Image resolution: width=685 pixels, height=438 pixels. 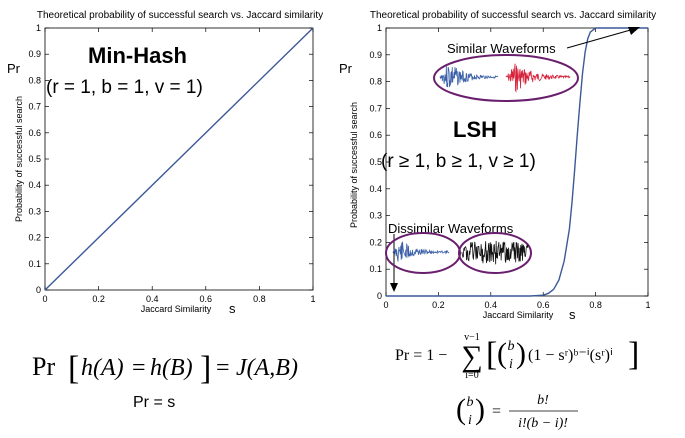 I want to click on similar-arrow, so click(x=600, y=38).